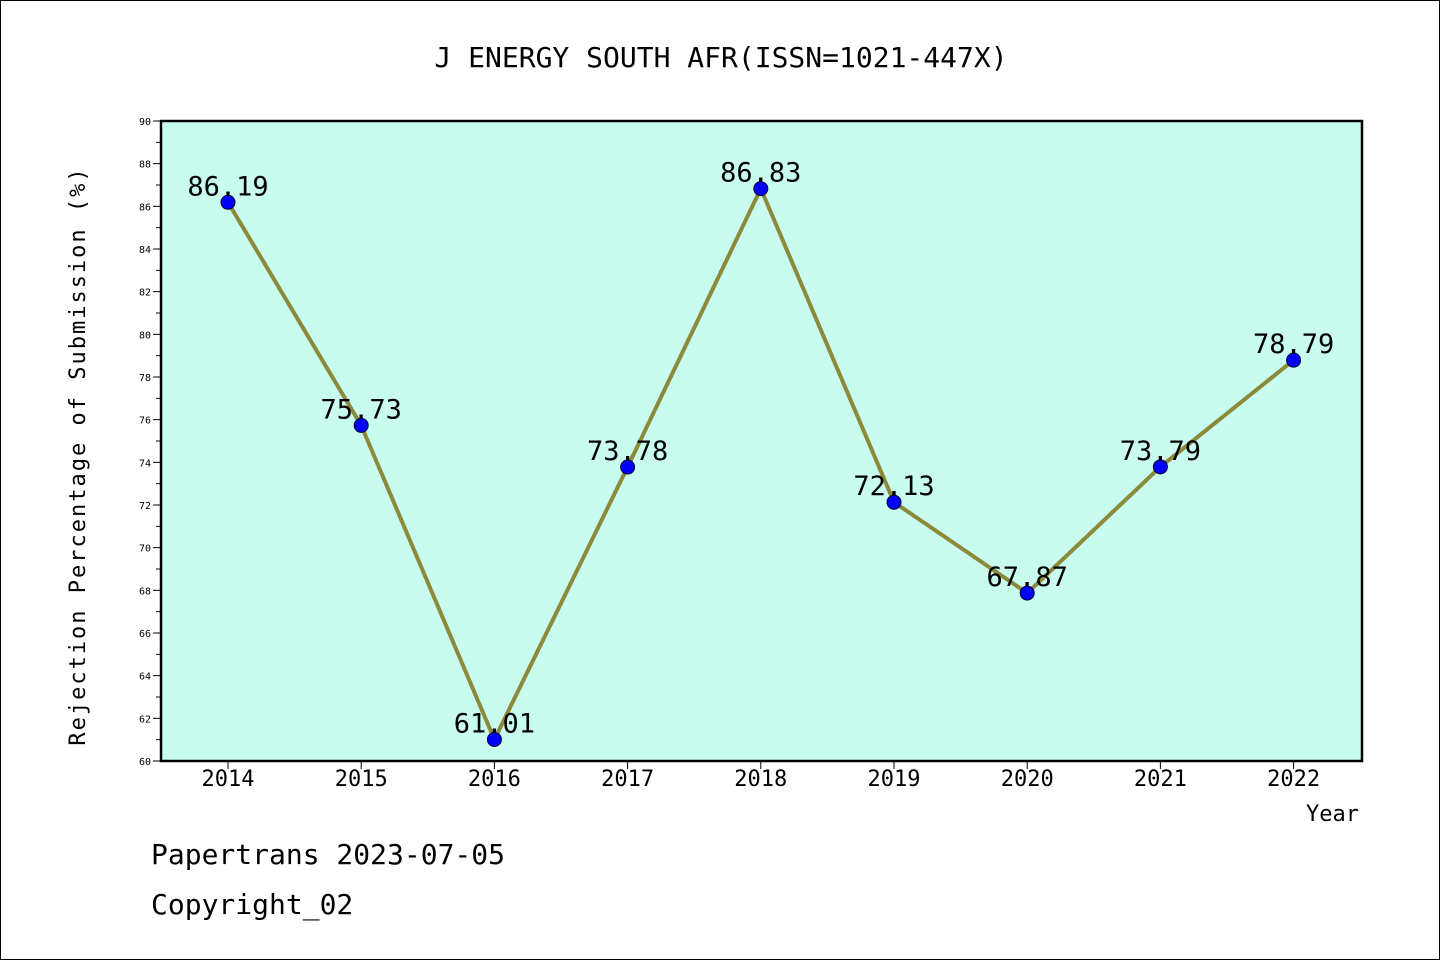 This screenshot has width=1440, height=964. I want to click on y-tick-label: 66, so click(145, 634).